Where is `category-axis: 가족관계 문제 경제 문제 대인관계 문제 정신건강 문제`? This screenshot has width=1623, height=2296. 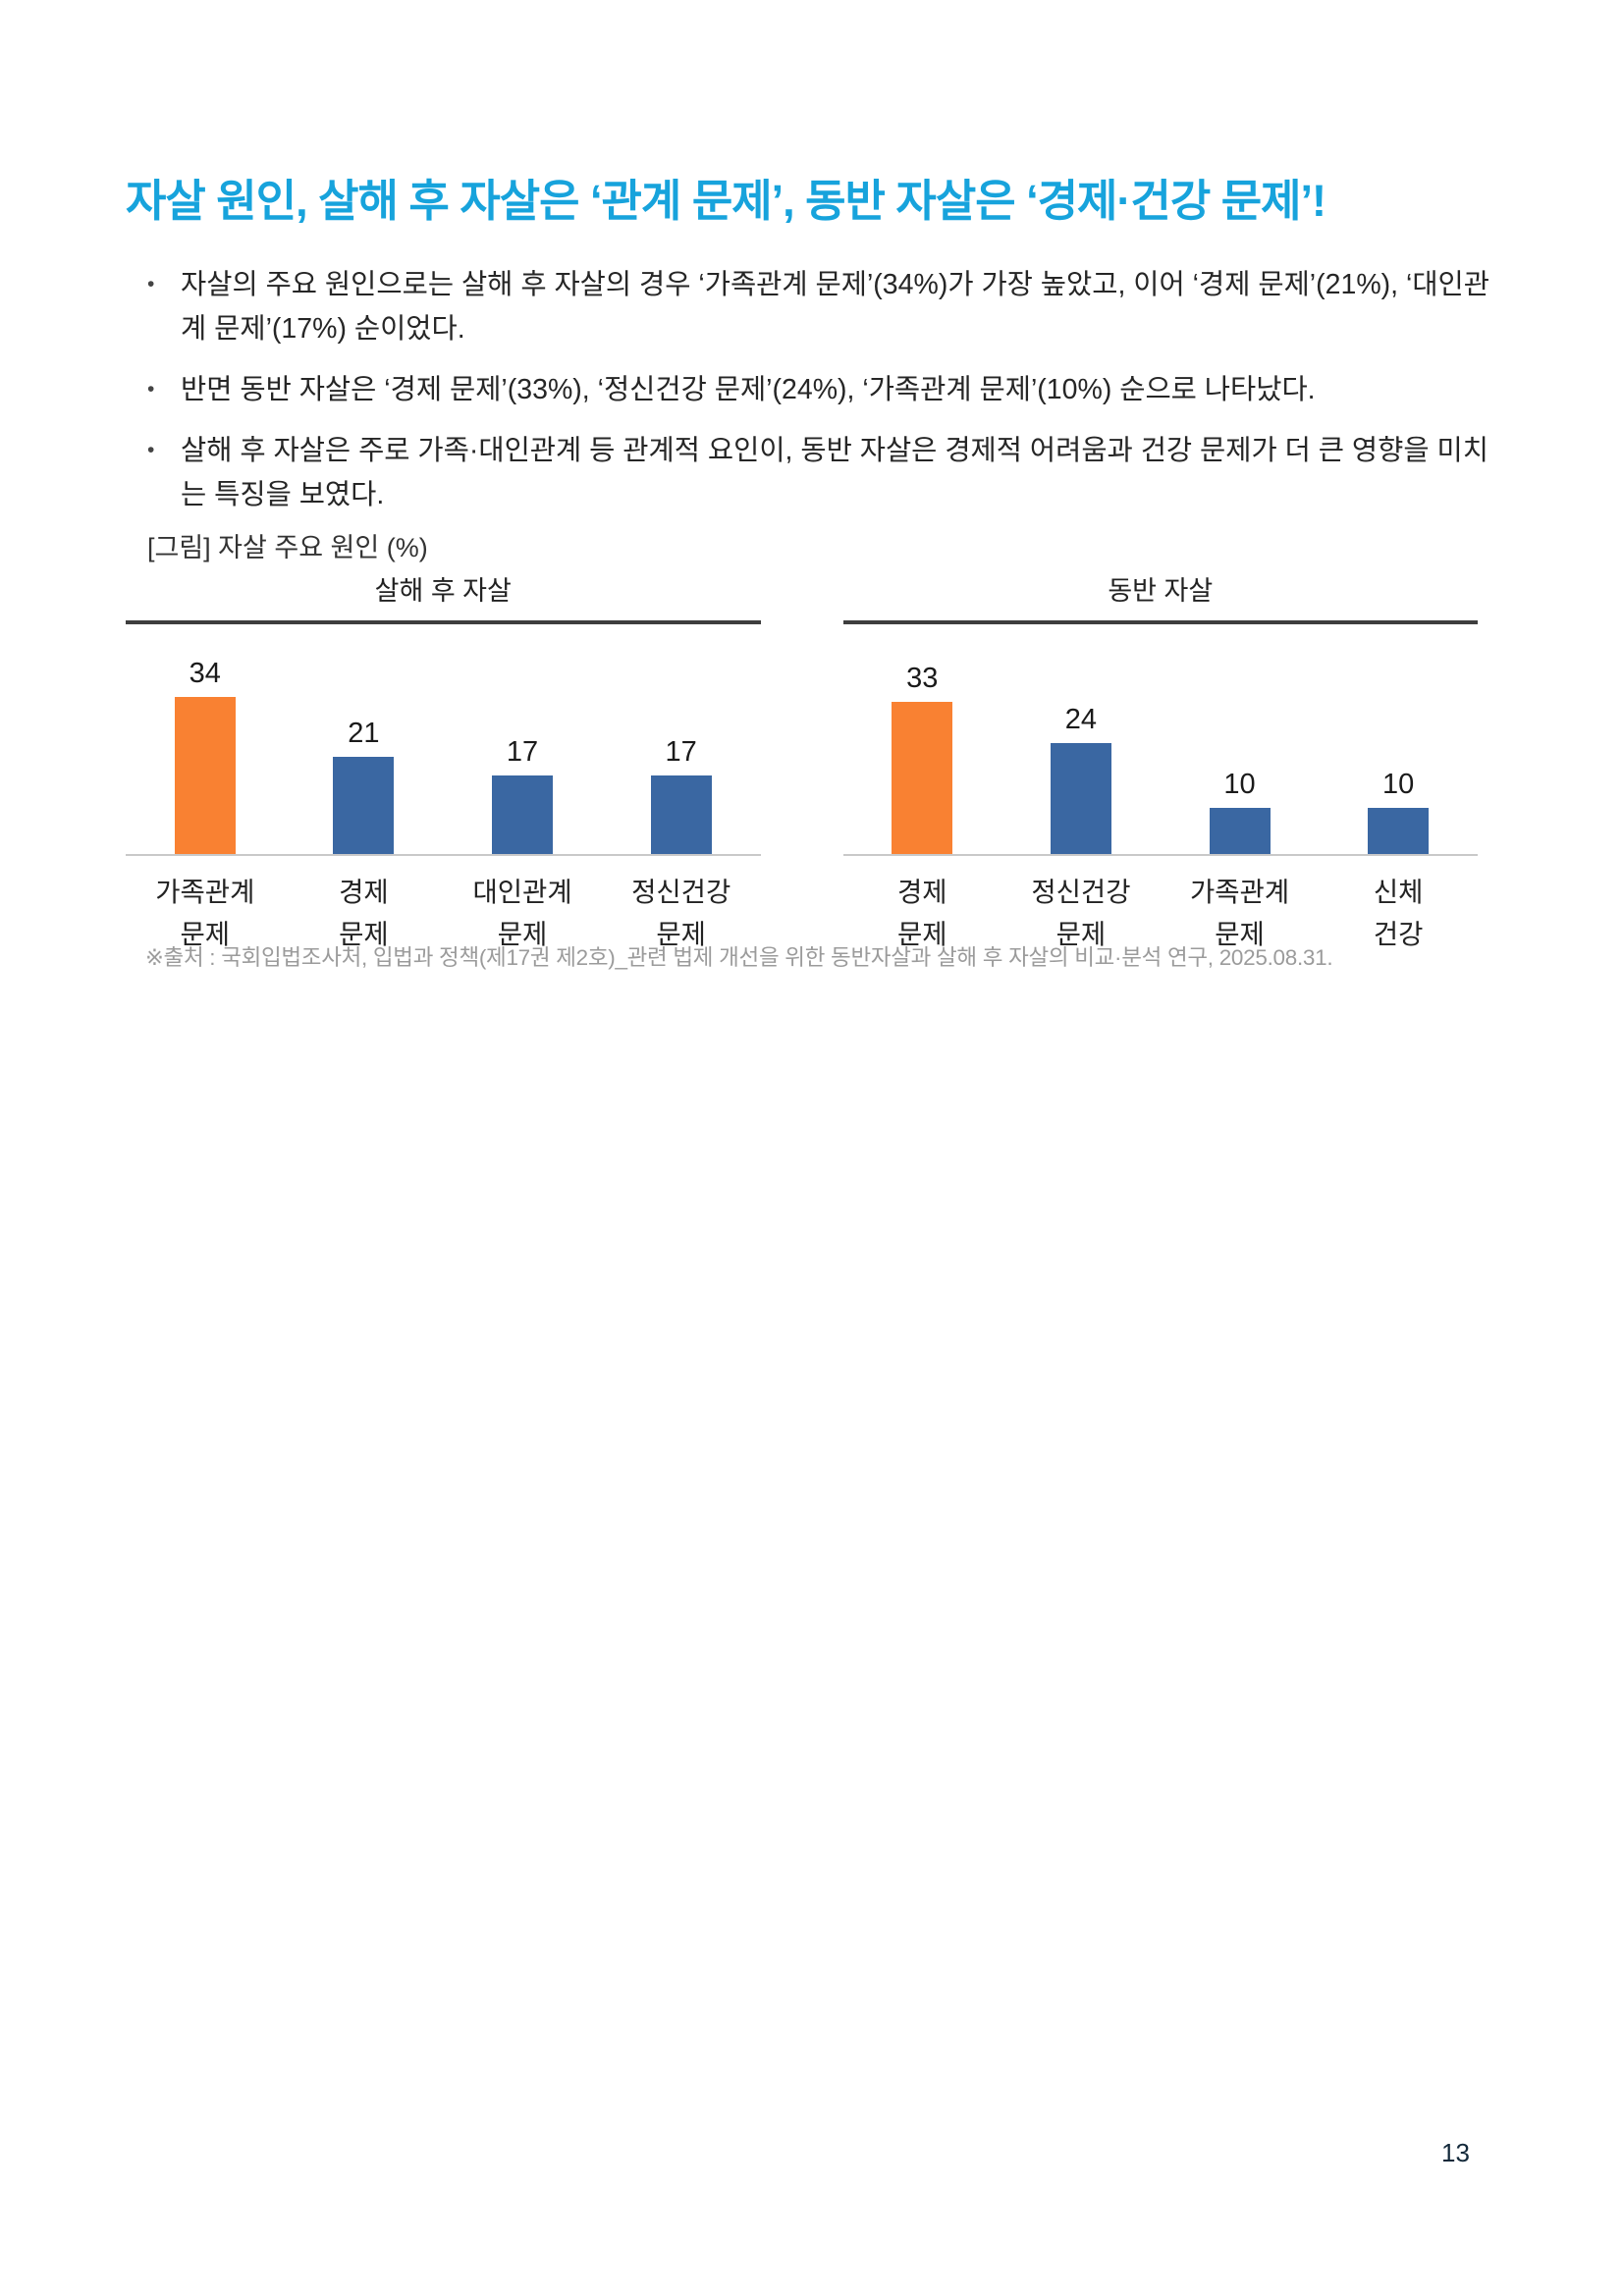
category-axis: 가족관계 문제 경제 문제 대인관계 문제 정신건강 문제 is located at coordinates (443, 913).